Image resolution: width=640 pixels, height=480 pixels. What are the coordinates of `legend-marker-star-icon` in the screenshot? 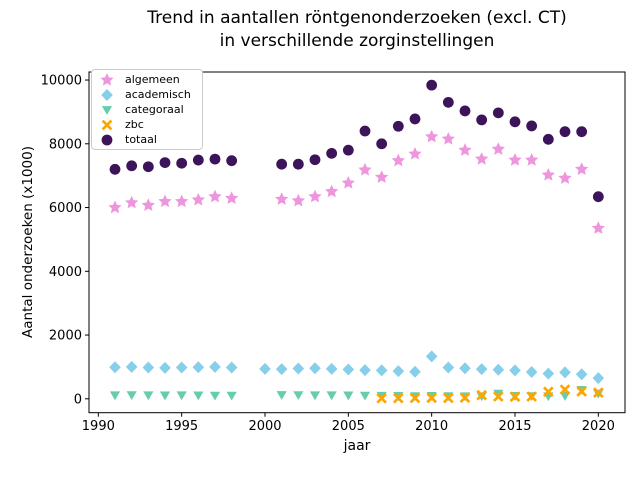 It's located at (107, 79).